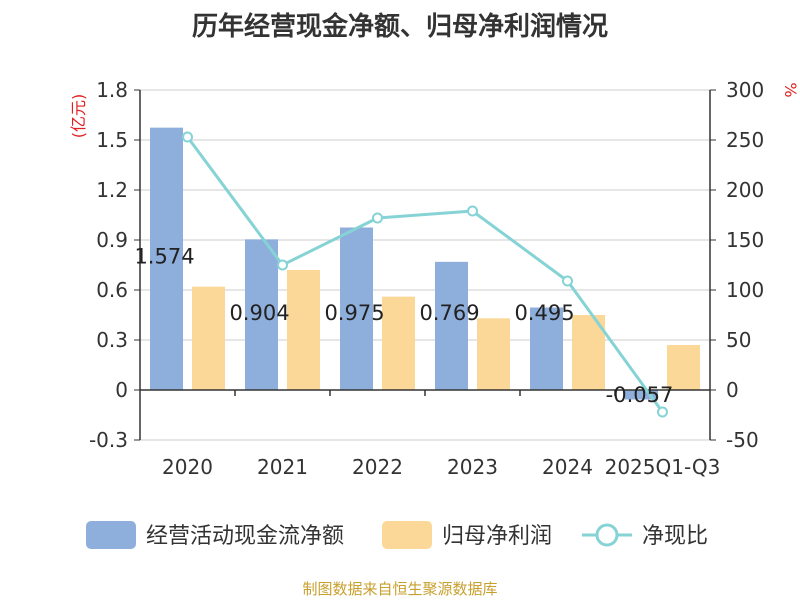  What do you see at coordinates (187, 467) in the screenshot?
I see `category-label: 2020` at bounding box center [187, 467].